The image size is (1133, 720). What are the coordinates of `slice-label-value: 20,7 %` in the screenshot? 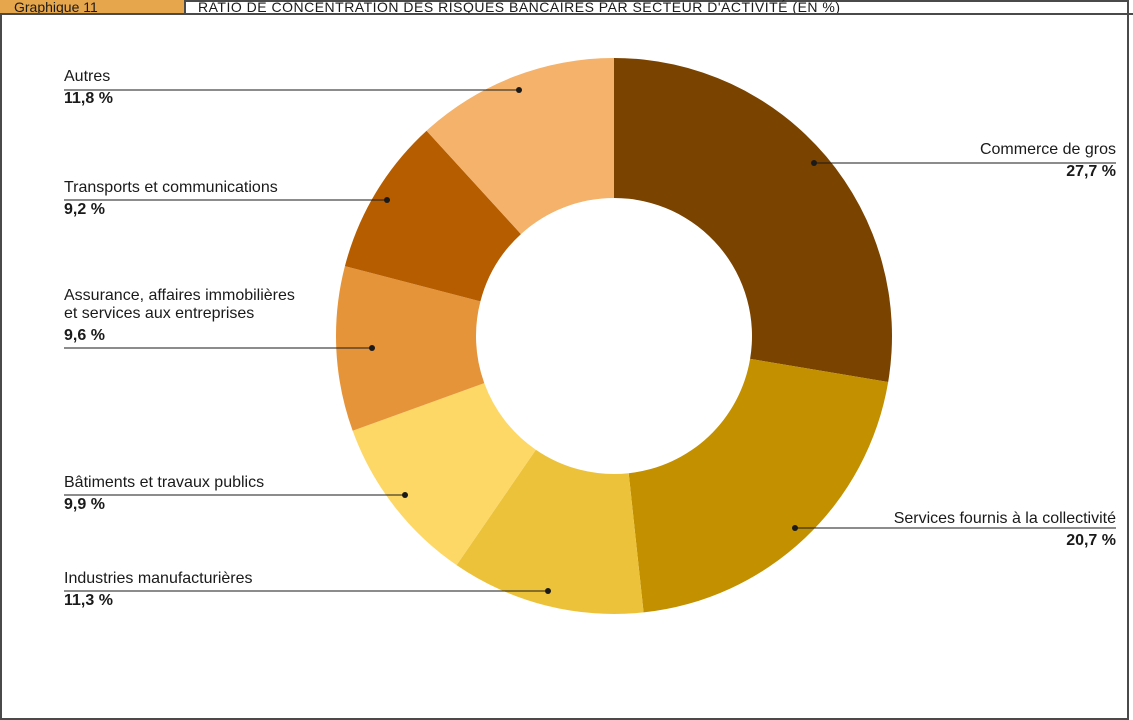 It's located at (1091, 540).